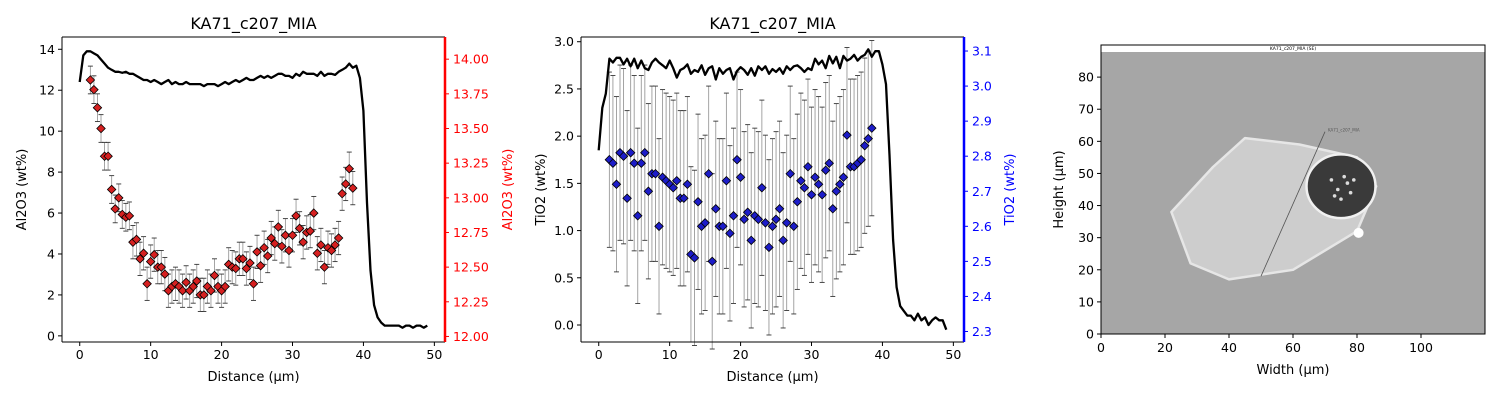 Image resolution: width=1500 pixels, height=400 pixels. I want to click on y-tick-label: 8, so click(51, 172).